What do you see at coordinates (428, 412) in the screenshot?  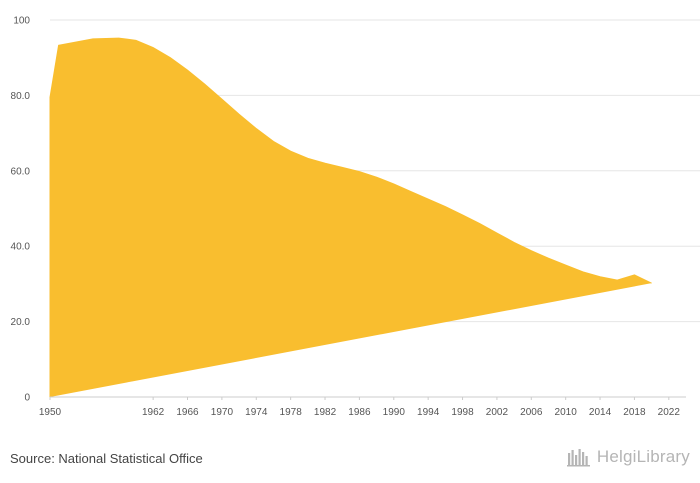 I see `x-tick-label: 1994` at bounding box center [428, 412].